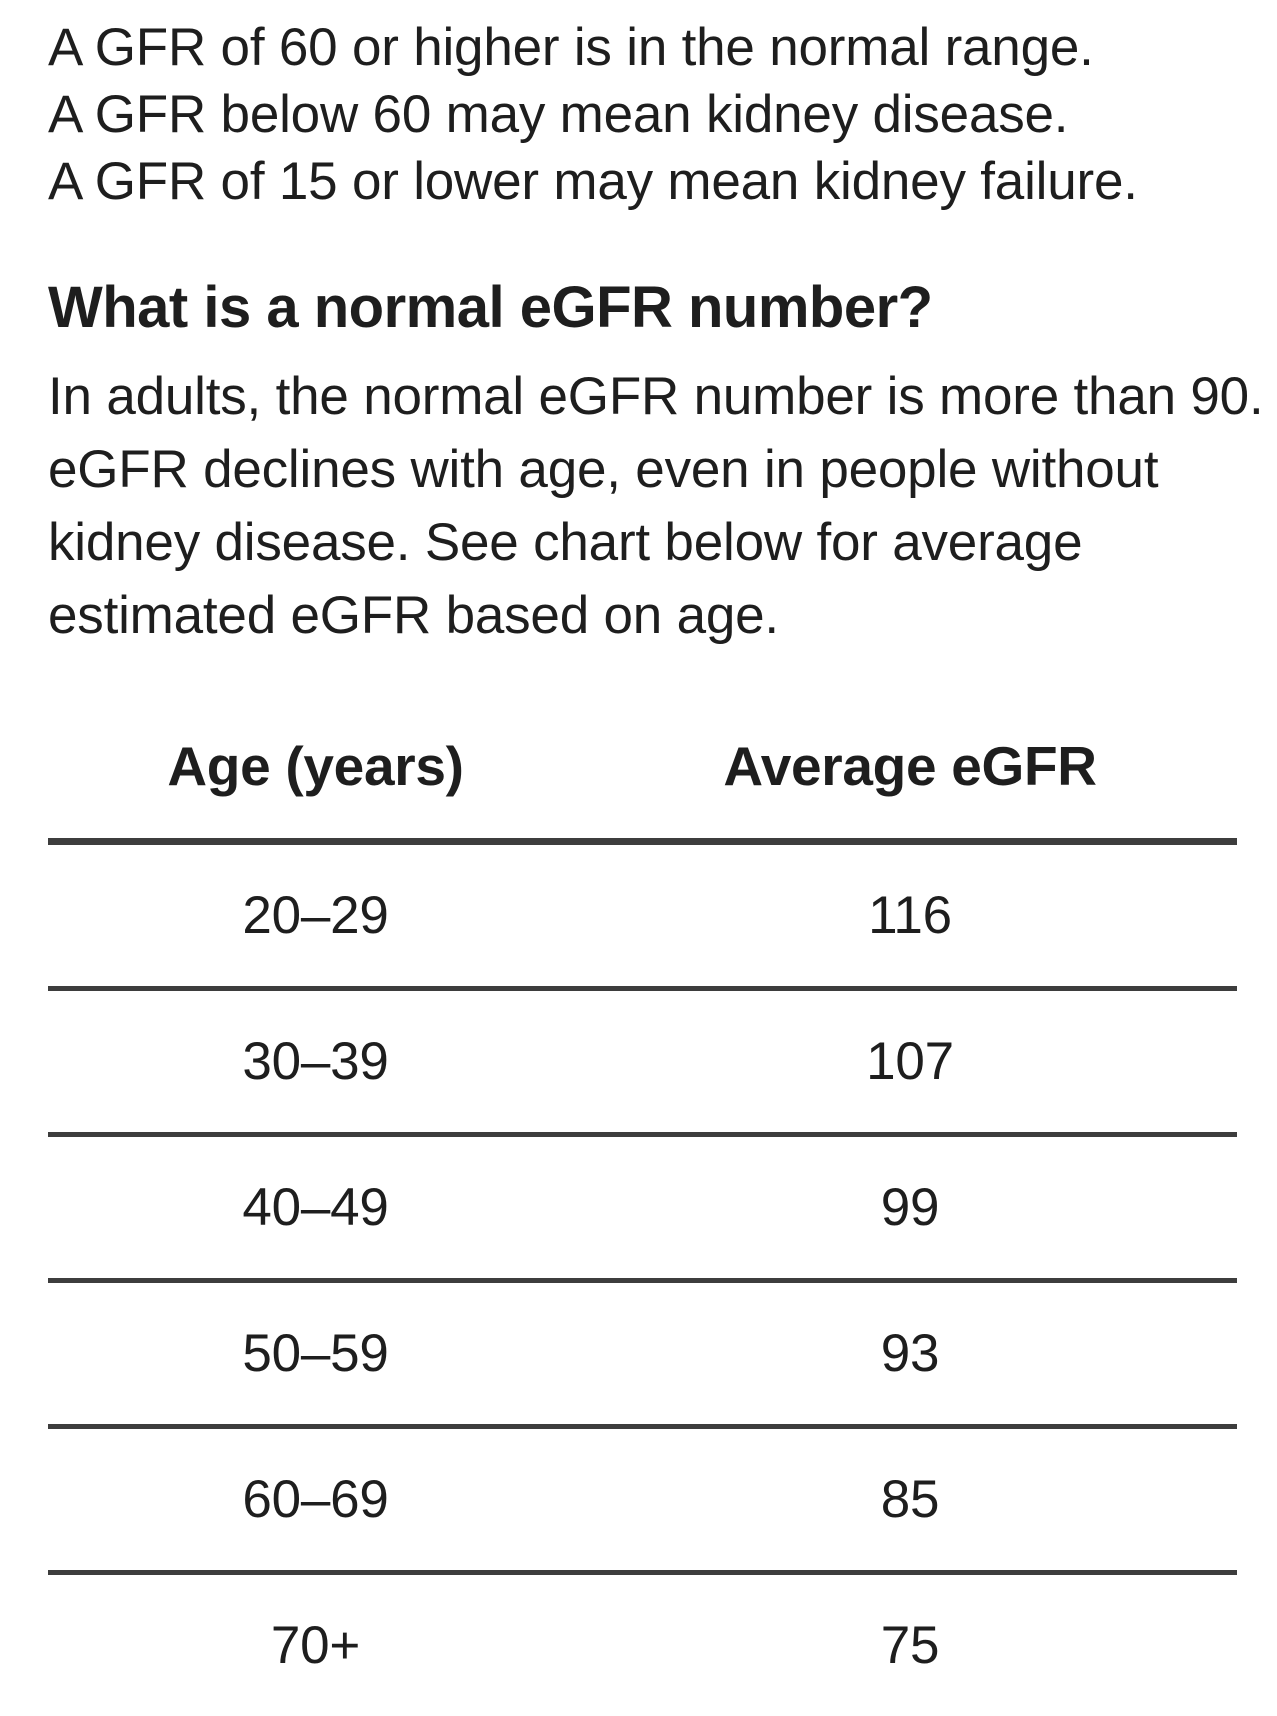 This screenshot has width=1277, height=1716. I want to click on age-cell: 20–29, so click(315, 915).